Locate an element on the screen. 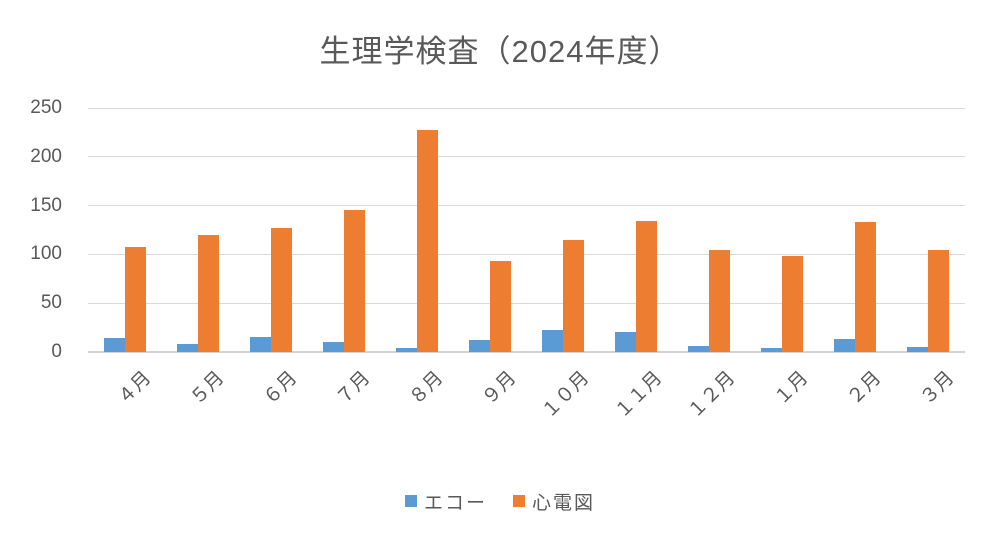 The width and height of the screenshot is (1000, 550). legend: エコー 心電図 is located at coordinates (500, 501).